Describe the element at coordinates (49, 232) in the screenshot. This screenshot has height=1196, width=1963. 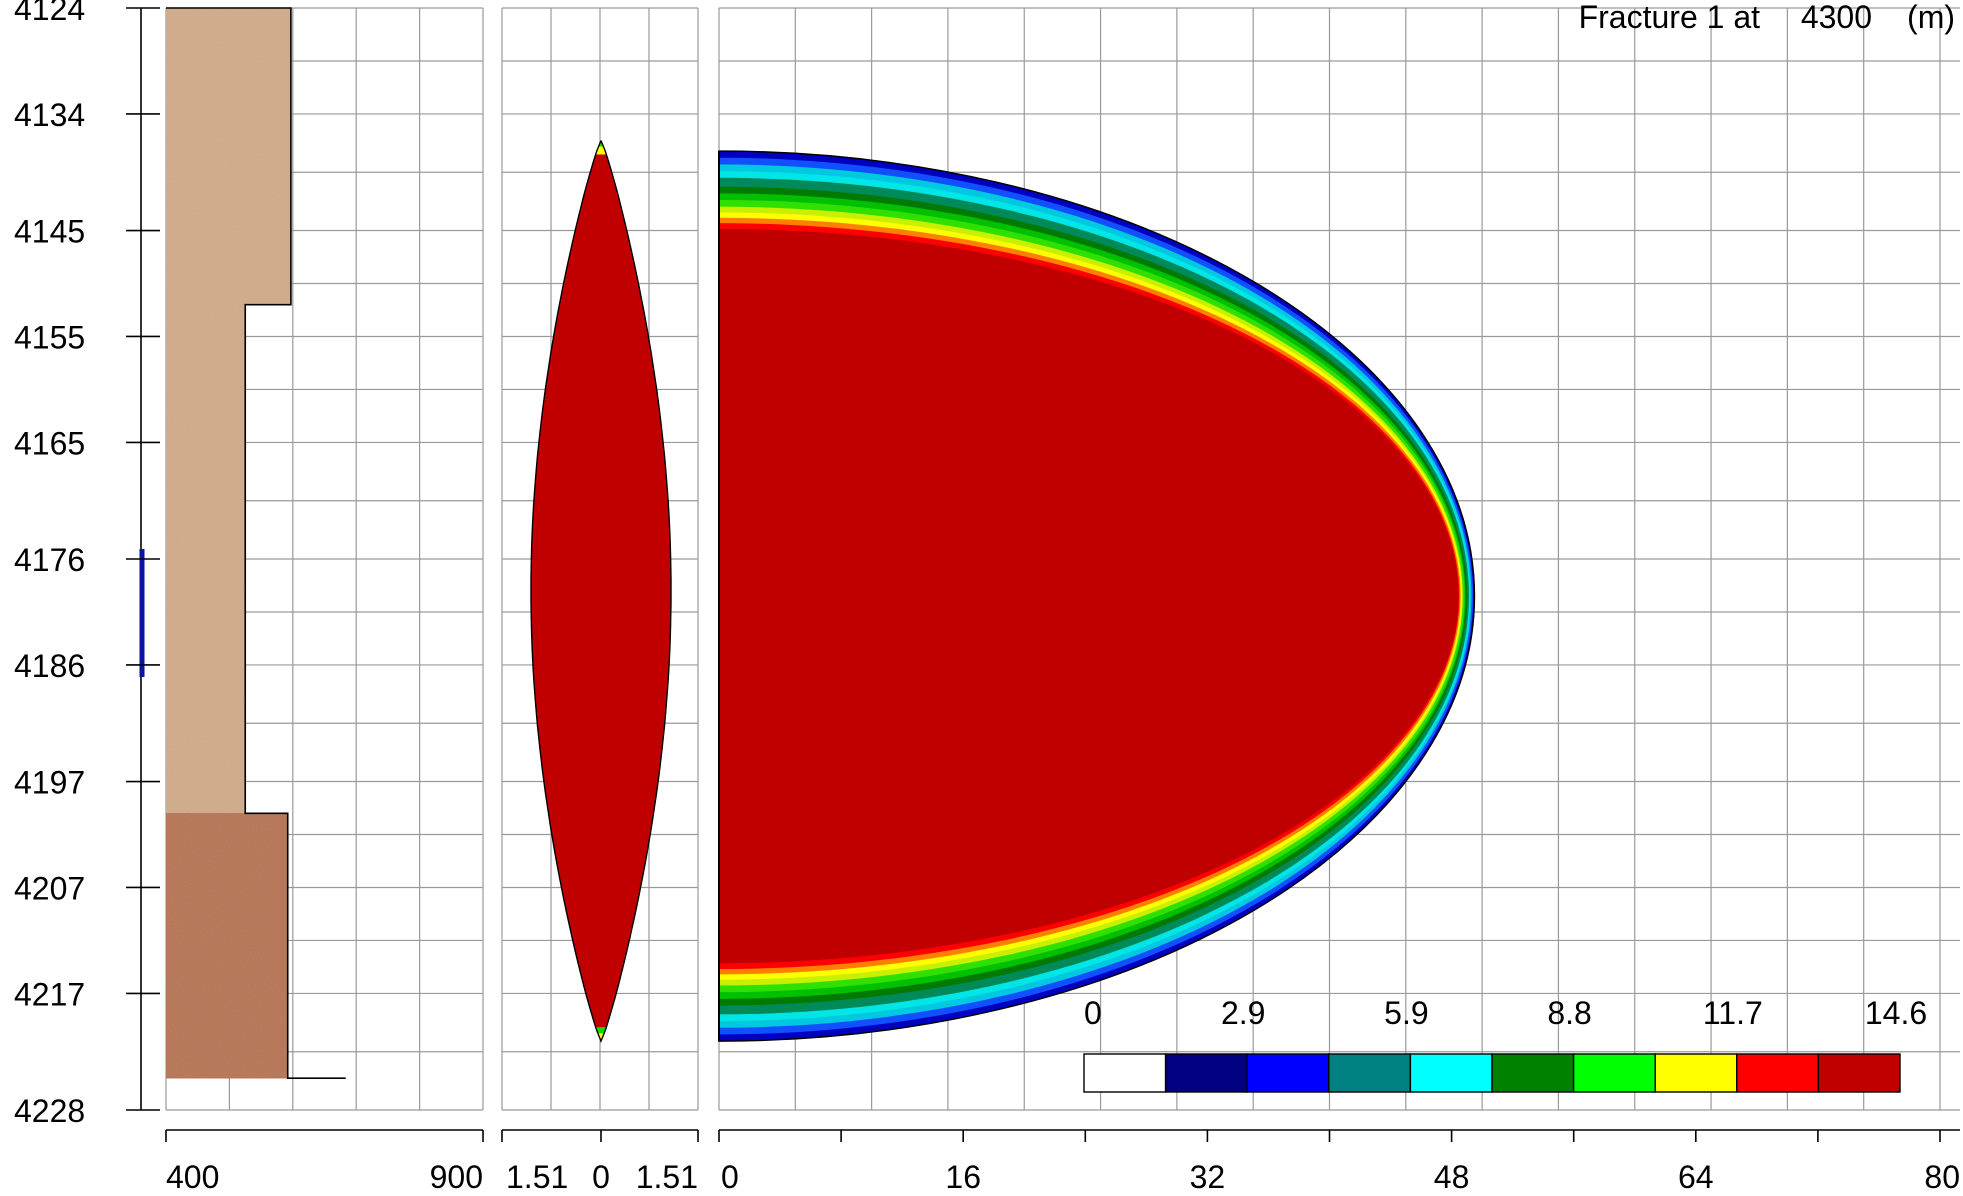
I see `y-tick-label: 4145` at that location.